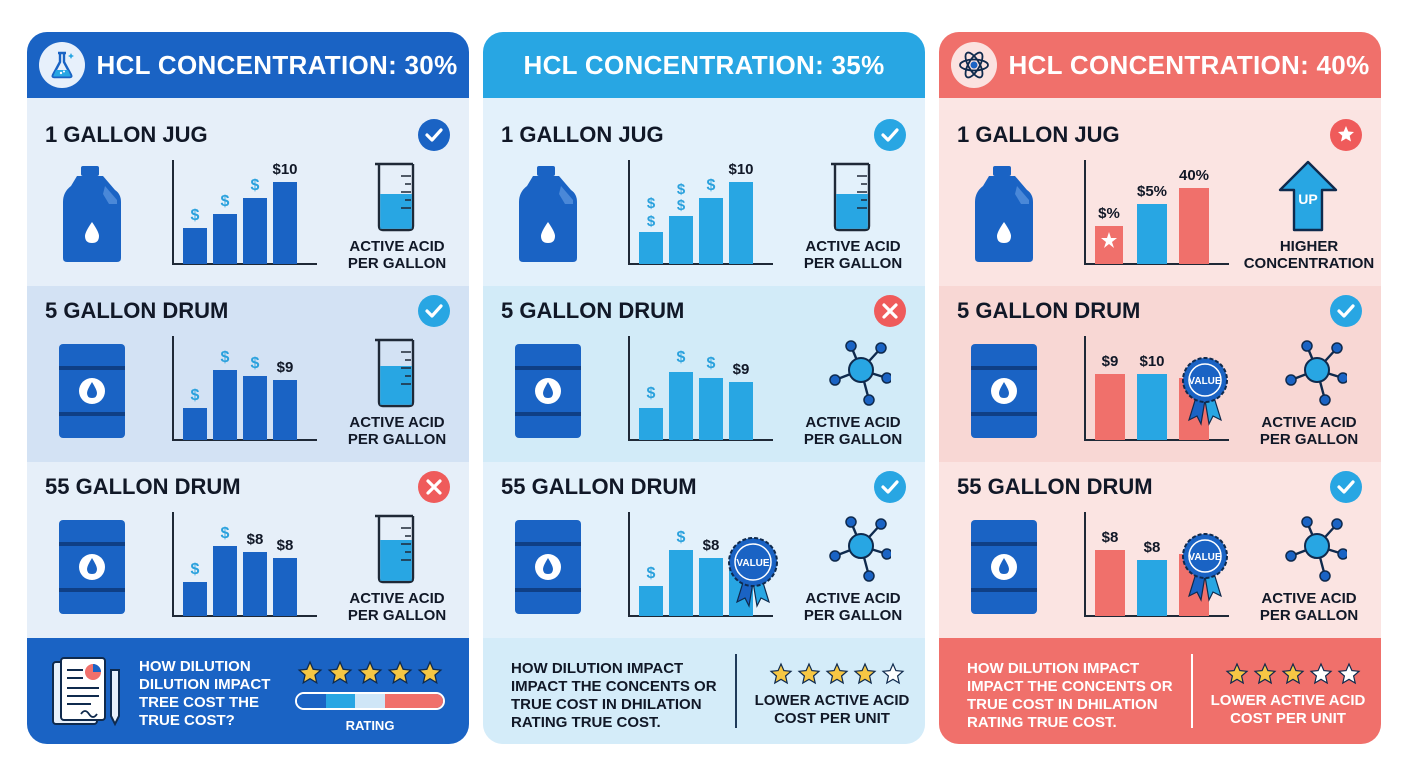 Image resolution: width=1408 pixels, height=768 pixels. I want to click on label-line: CONCENTRATION, so click(1309, 263).